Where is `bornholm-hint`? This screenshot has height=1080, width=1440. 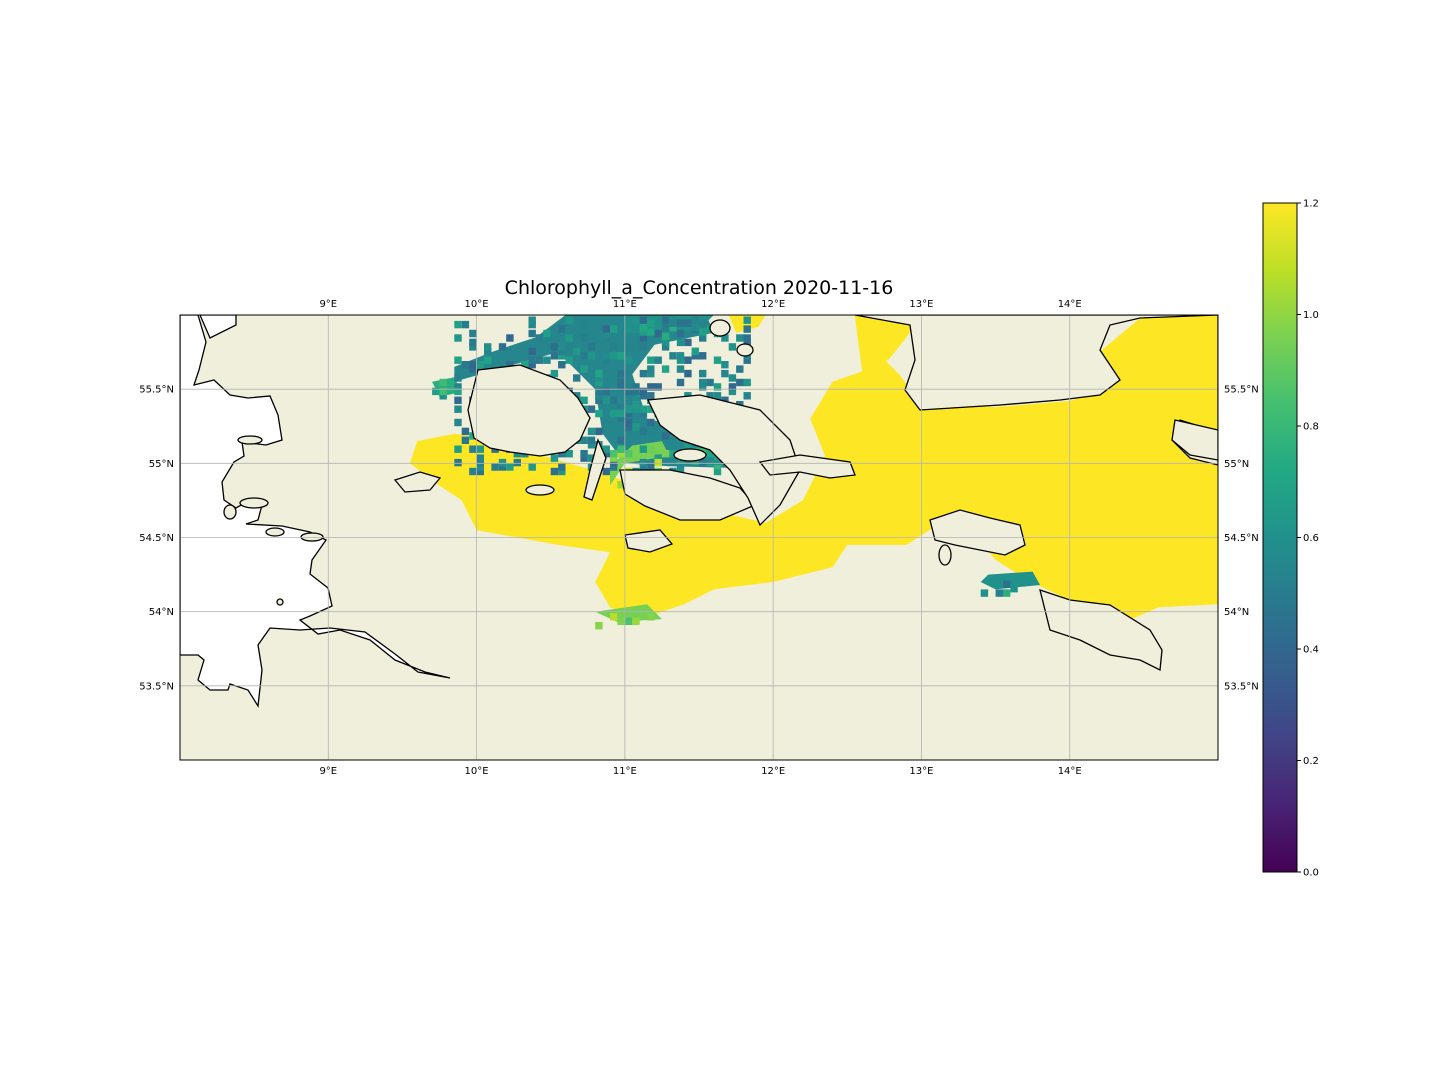 bornholm-hint is located at coordinates (1194, 440).